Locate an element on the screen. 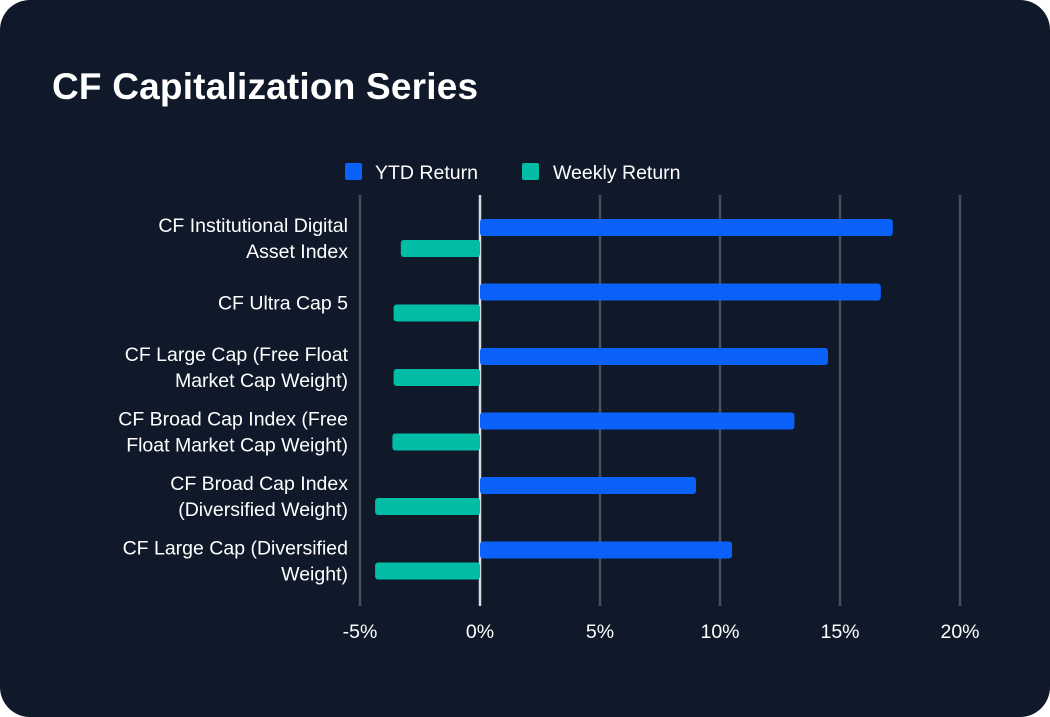  x-tick-label: 10% is located at coordinates (719, 632).